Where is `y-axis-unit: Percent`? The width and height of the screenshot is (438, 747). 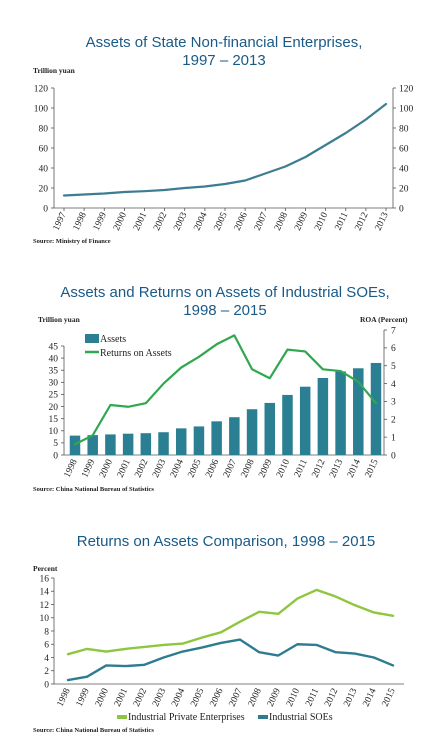 y-axis-unit: Percent is located at coordinates (45, 568).